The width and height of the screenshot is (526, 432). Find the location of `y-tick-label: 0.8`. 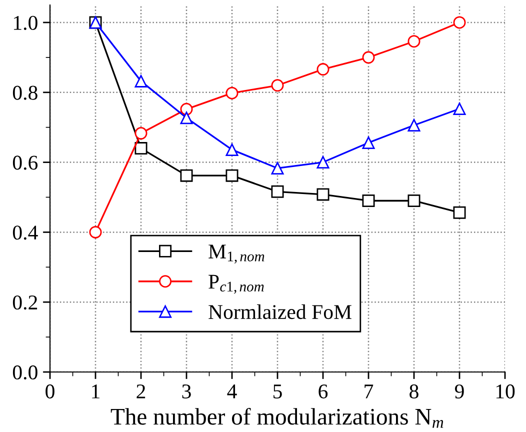

y-tick-label: 0.8 is located at coordinates (25, 93).